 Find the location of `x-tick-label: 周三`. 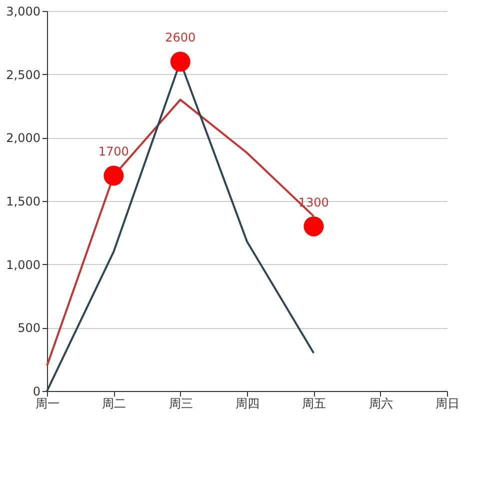

x-tick-label: 周三 is located at coordinates (180, 403).